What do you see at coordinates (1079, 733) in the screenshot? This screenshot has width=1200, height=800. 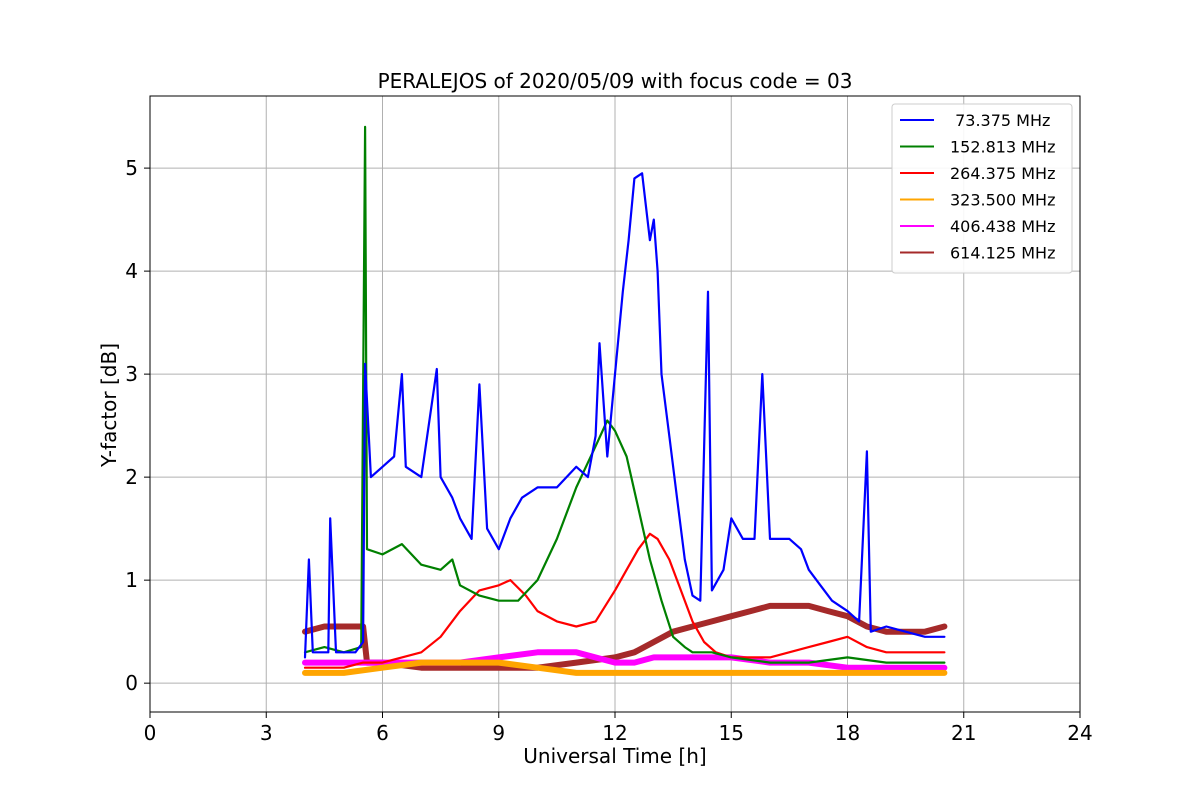 I see `x-tick-label: 24` at bounding box center [1079, 733].